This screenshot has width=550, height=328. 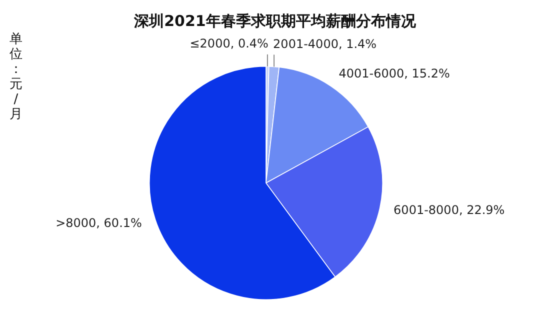 What do you see at coordinates (275, 21) in the screenshot?
I see `chart-title: 深圳2021年春季求职期平均薪酬分布情况` at bounding box center [275, 21].